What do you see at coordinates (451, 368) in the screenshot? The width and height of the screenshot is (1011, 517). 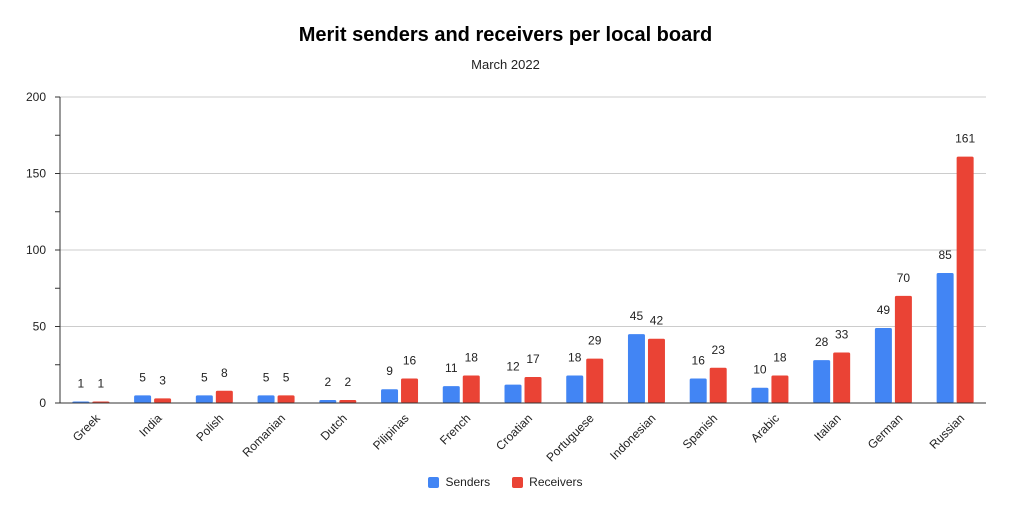 I see `data-label: 11` at bounding box center [451, 368].